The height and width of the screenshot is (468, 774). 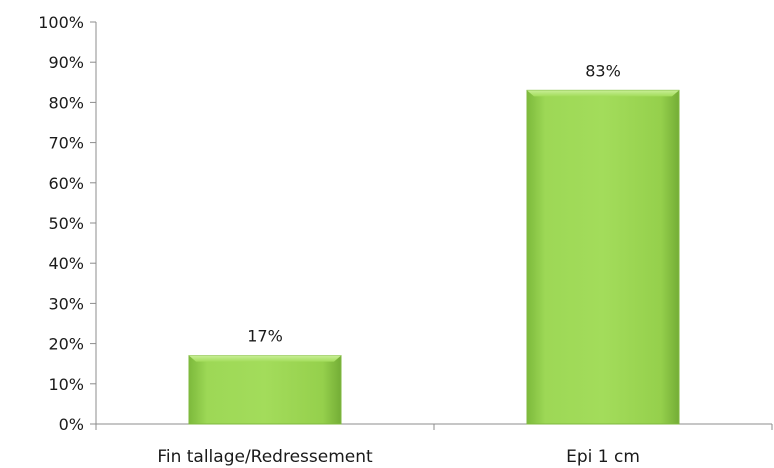 I want to click on y-axis: 0% 10% 20% 30% 40% 50% 60% 70% 80% 90% 100%, so click(x=67, y=223).